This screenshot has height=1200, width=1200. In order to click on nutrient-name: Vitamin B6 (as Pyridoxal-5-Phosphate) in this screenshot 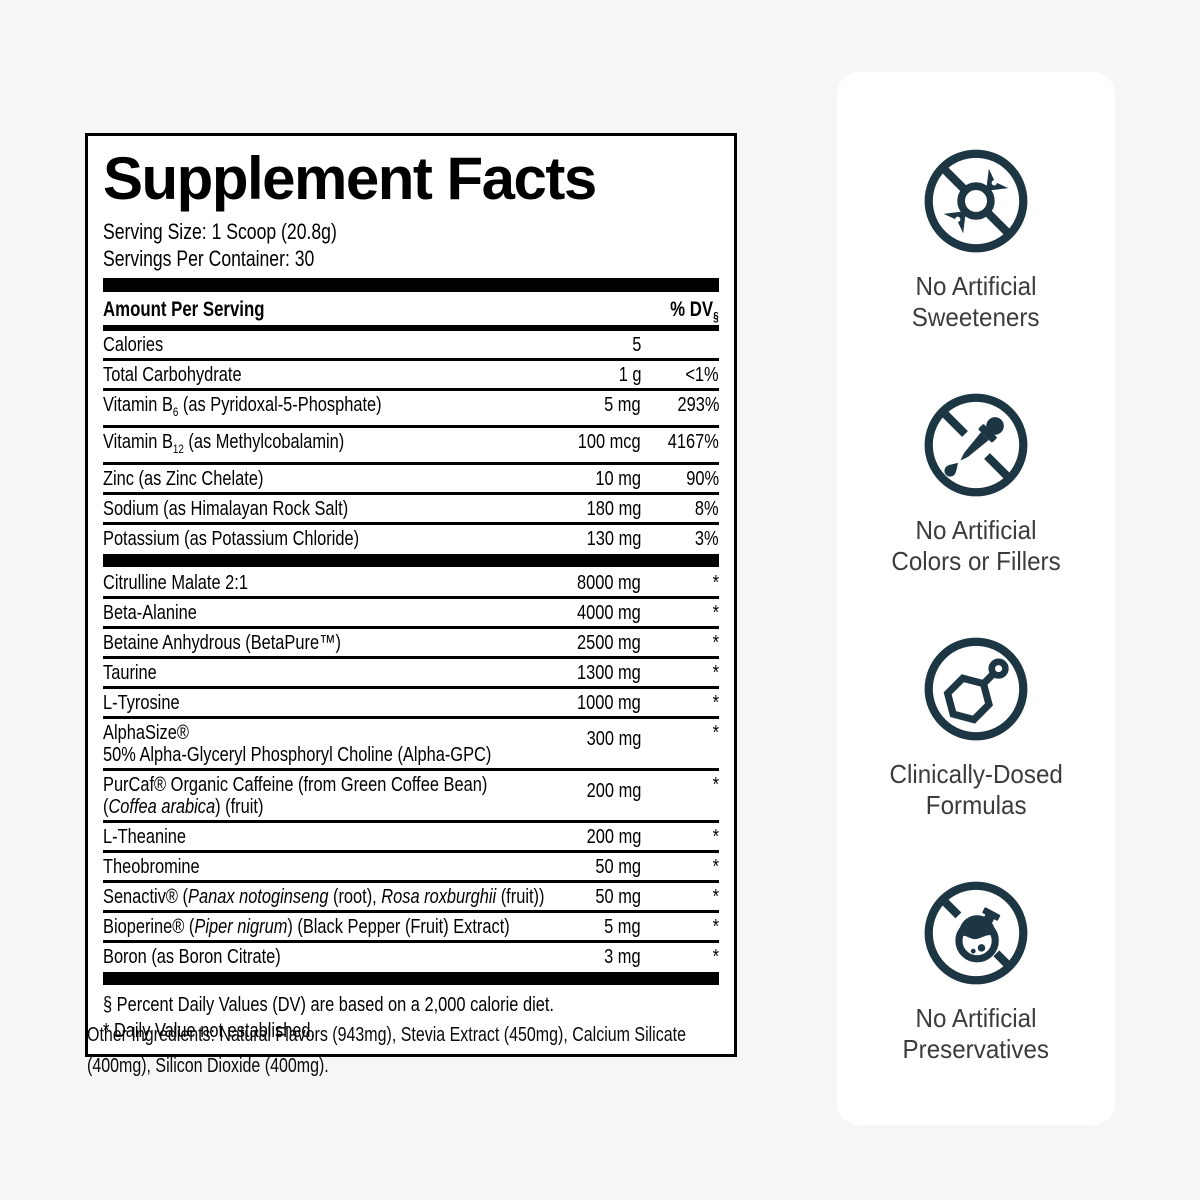, I will do `click(242, 406)`.